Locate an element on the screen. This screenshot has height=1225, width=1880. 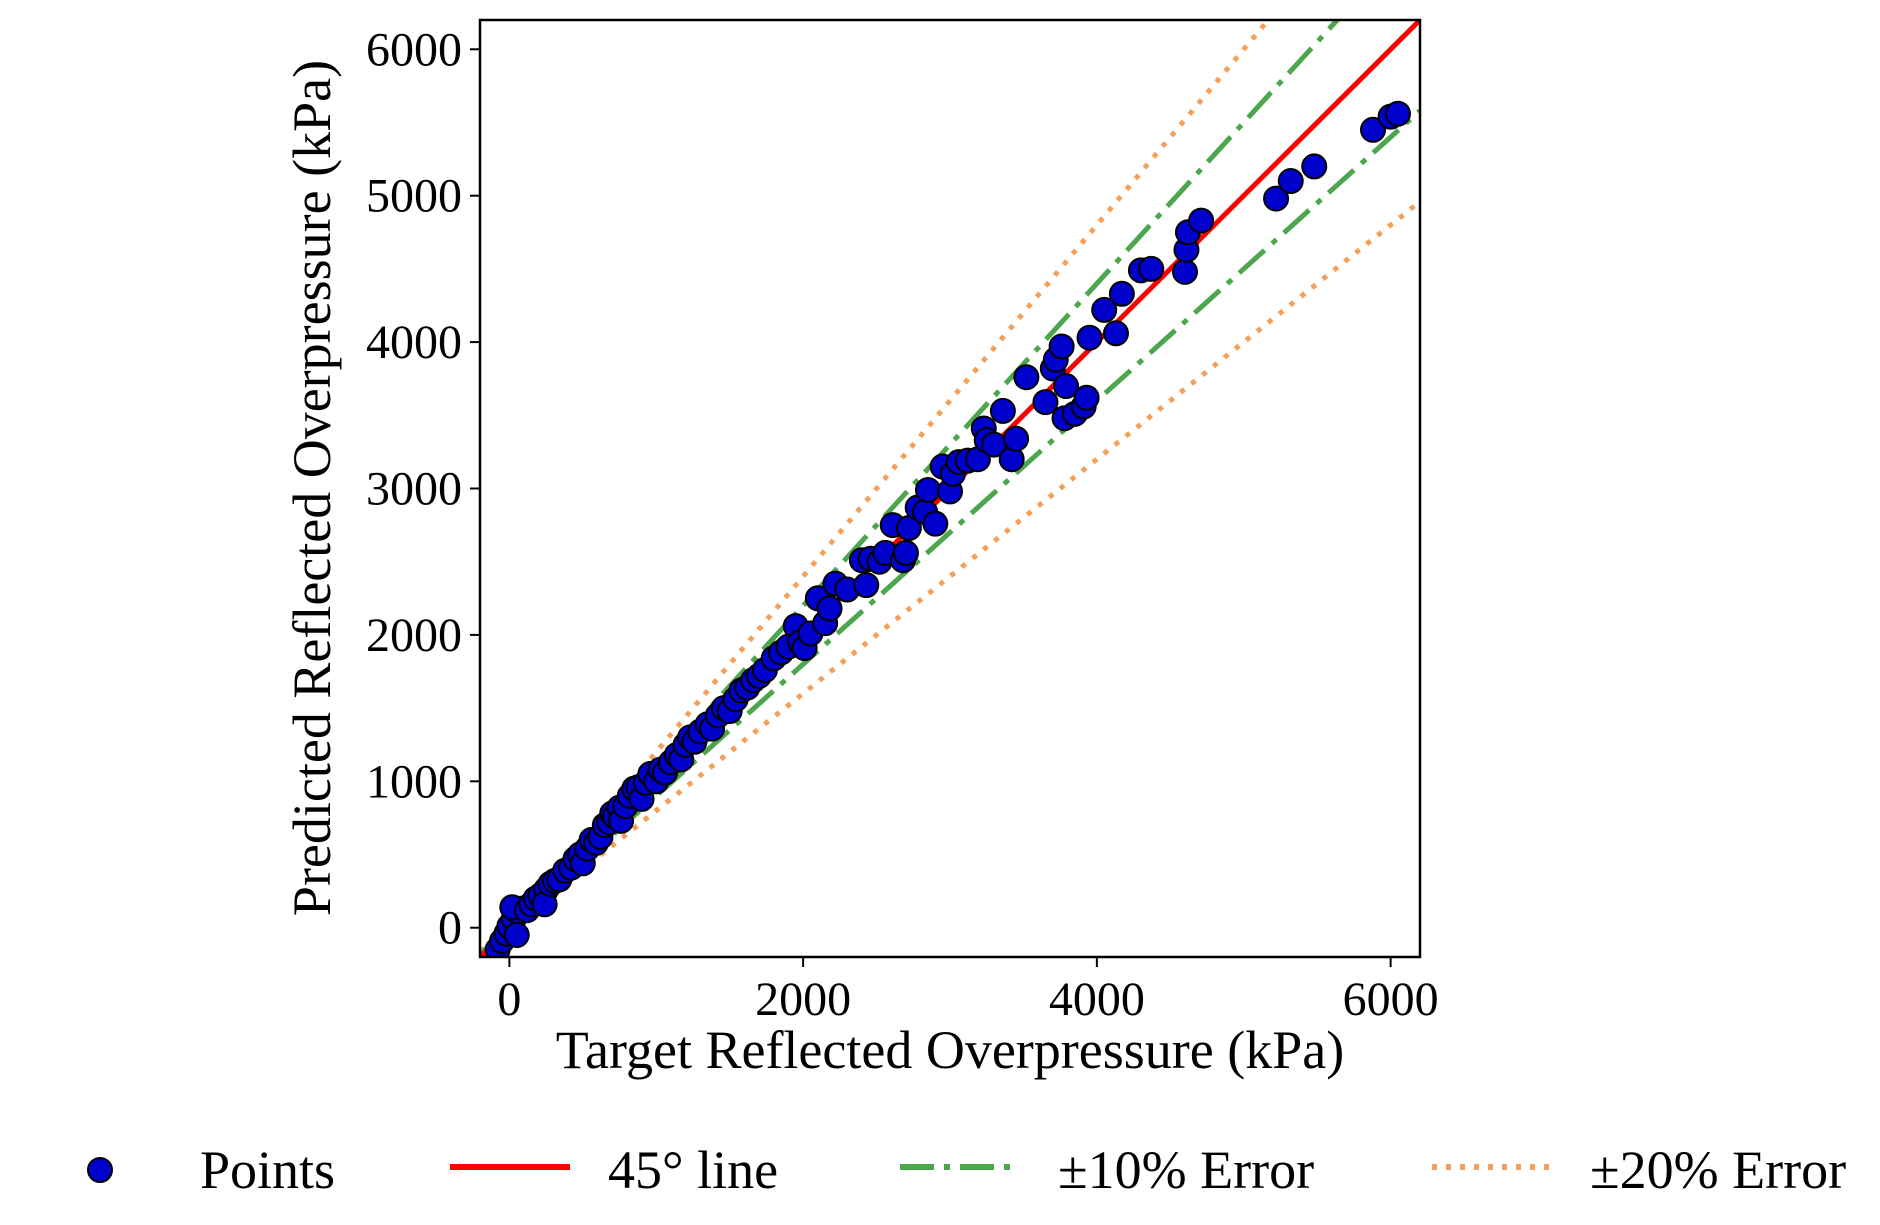
legend-item-10pct: ±10% Error is located at coordinates (1107, 1170).